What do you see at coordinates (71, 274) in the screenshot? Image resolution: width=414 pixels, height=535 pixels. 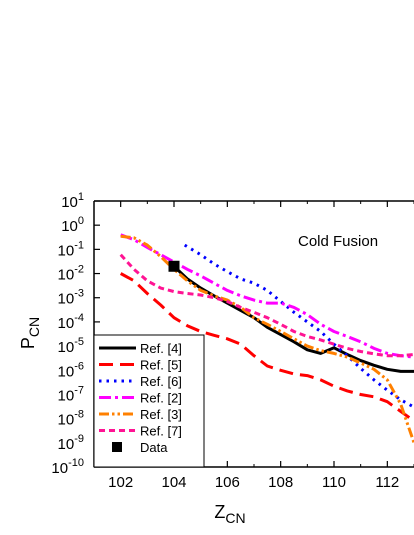 I see `y-tick-label: 10⁻²` at bounding box center [71, 274].